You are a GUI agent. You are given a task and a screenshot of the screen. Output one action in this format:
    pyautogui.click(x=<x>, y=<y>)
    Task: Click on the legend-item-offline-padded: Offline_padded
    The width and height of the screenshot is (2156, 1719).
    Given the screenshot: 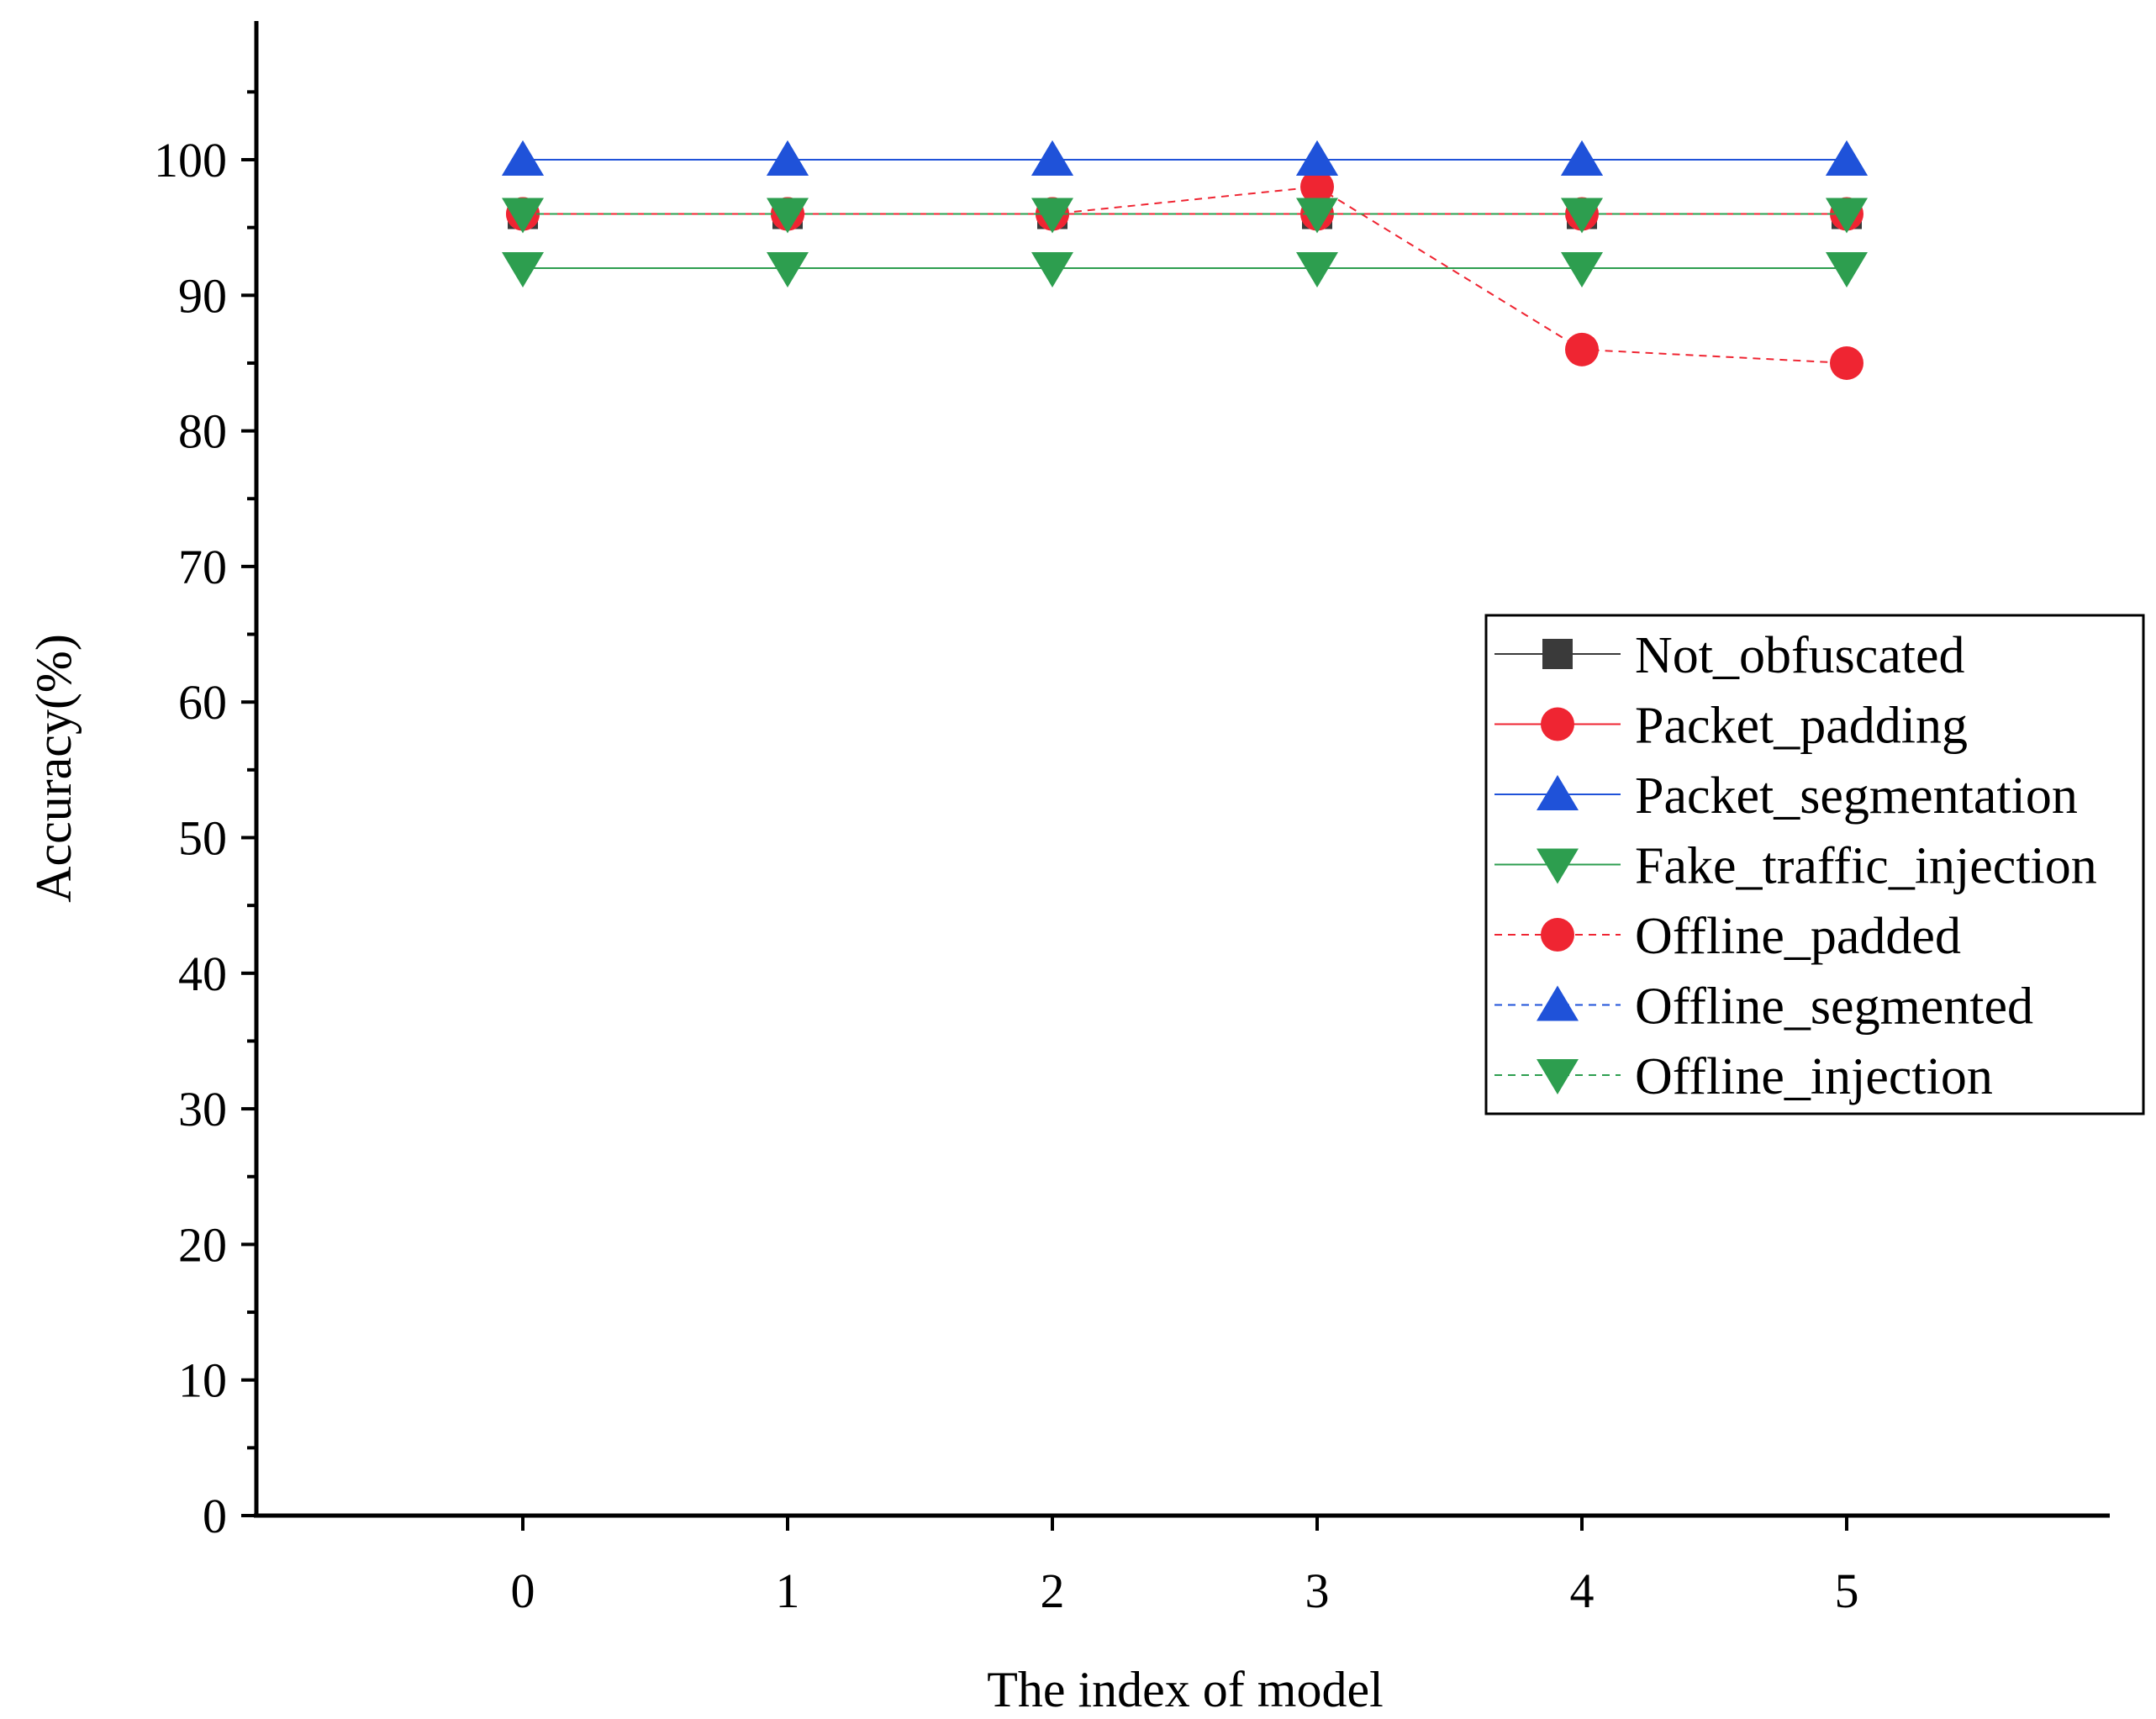 What is the action you would take?
    pyautogui.click(x=1727, y=936)
    